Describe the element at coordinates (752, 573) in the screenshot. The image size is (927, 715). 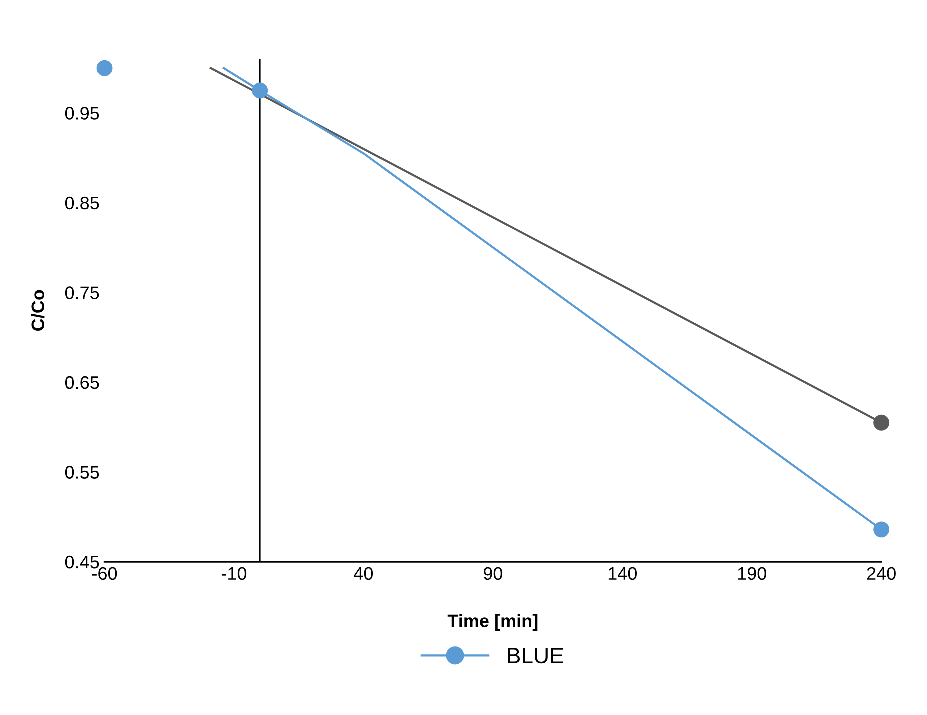
I see `x-tick-label: 190` at that location.